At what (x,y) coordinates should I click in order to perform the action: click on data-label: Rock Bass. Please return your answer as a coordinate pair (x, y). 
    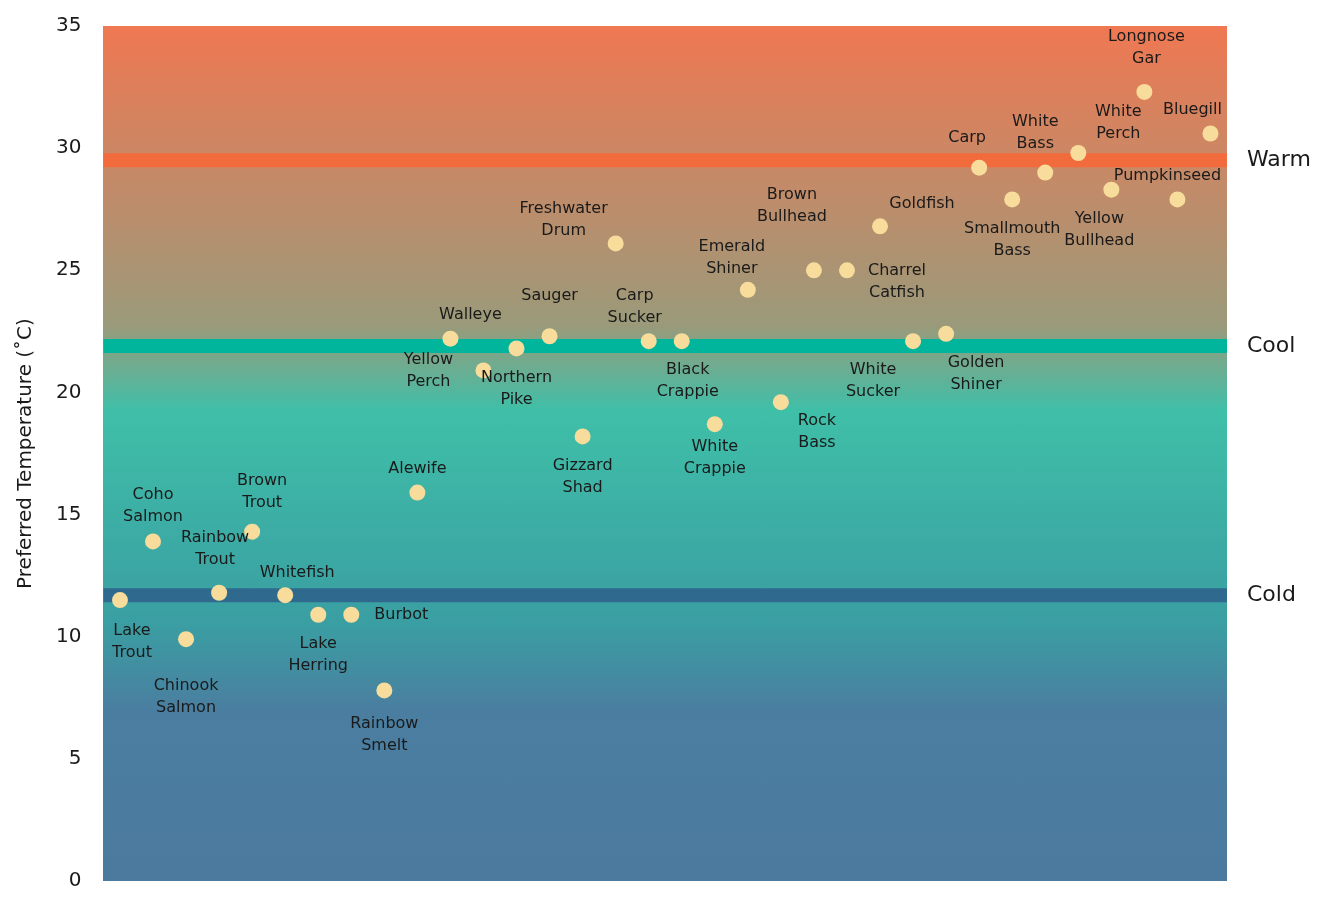
    Looking at the image, I should click on (817, 431).